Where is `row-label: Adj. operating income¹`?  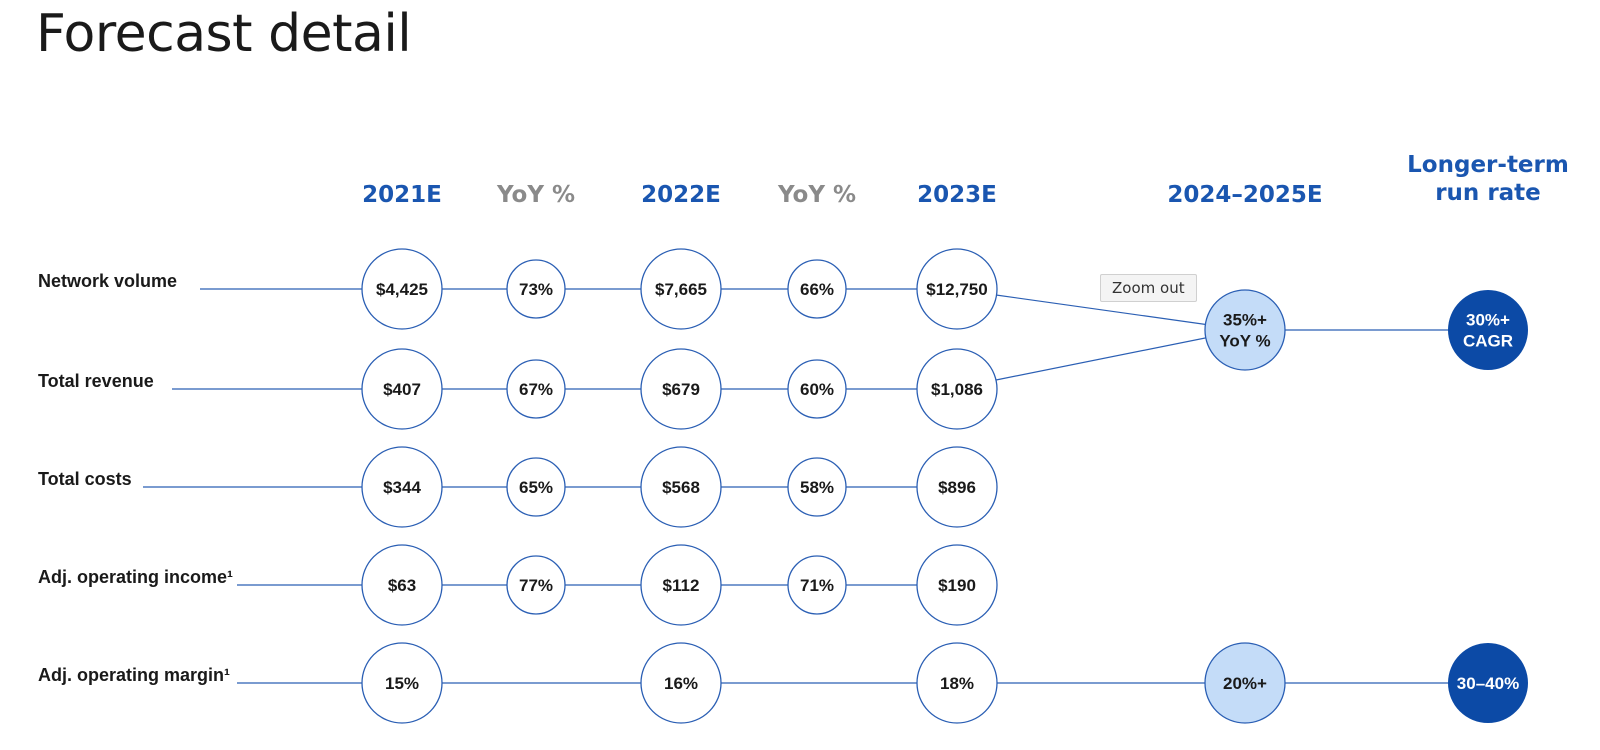
row-label: Adj. operating income¹ is located at coordinates (135, 577).